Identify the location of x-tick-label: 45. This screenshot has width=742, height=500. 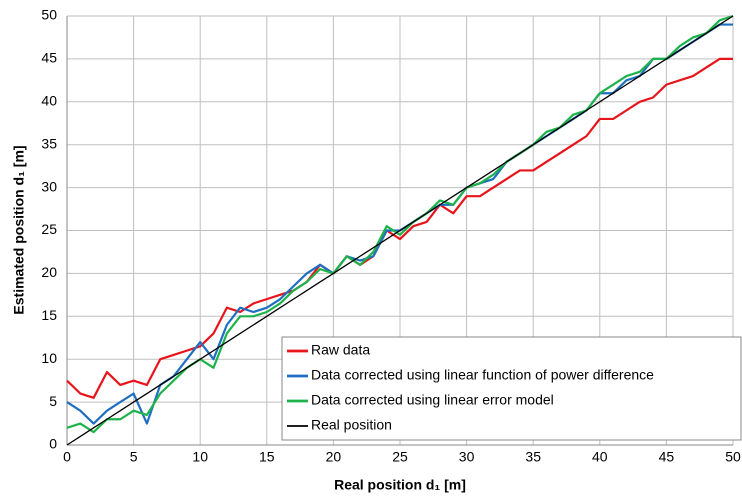
(667, 457).